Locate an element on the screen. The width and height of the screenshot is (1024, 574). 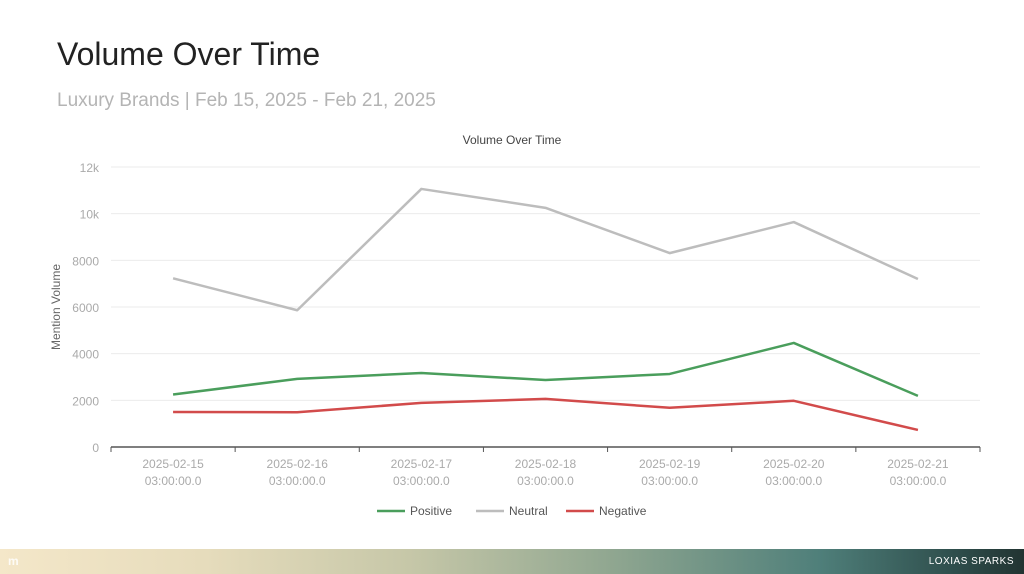
y-axis-label: Mention Volume is located at coordinates (56, 307).